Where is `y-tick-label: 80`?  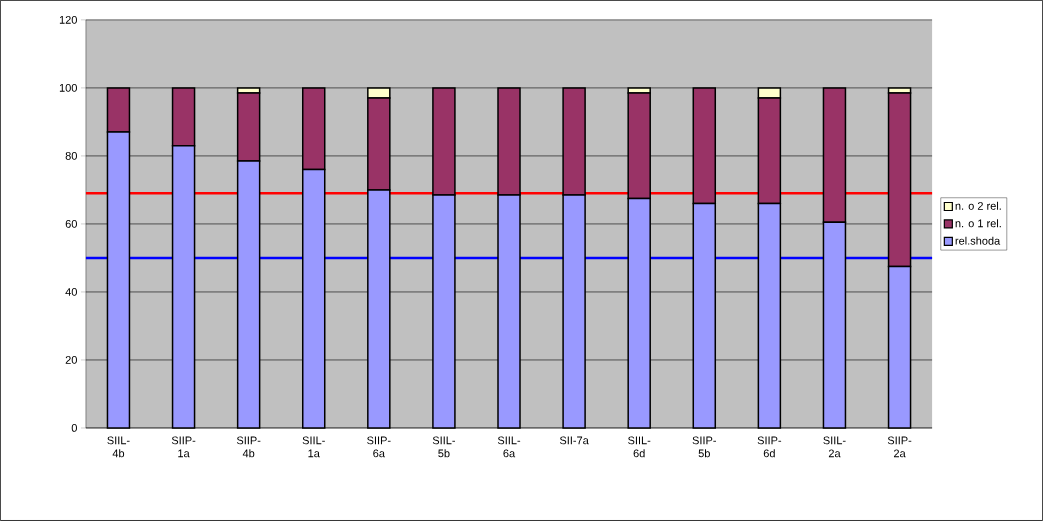
y-tick-label: 80 is located at coordinates (71, 156).